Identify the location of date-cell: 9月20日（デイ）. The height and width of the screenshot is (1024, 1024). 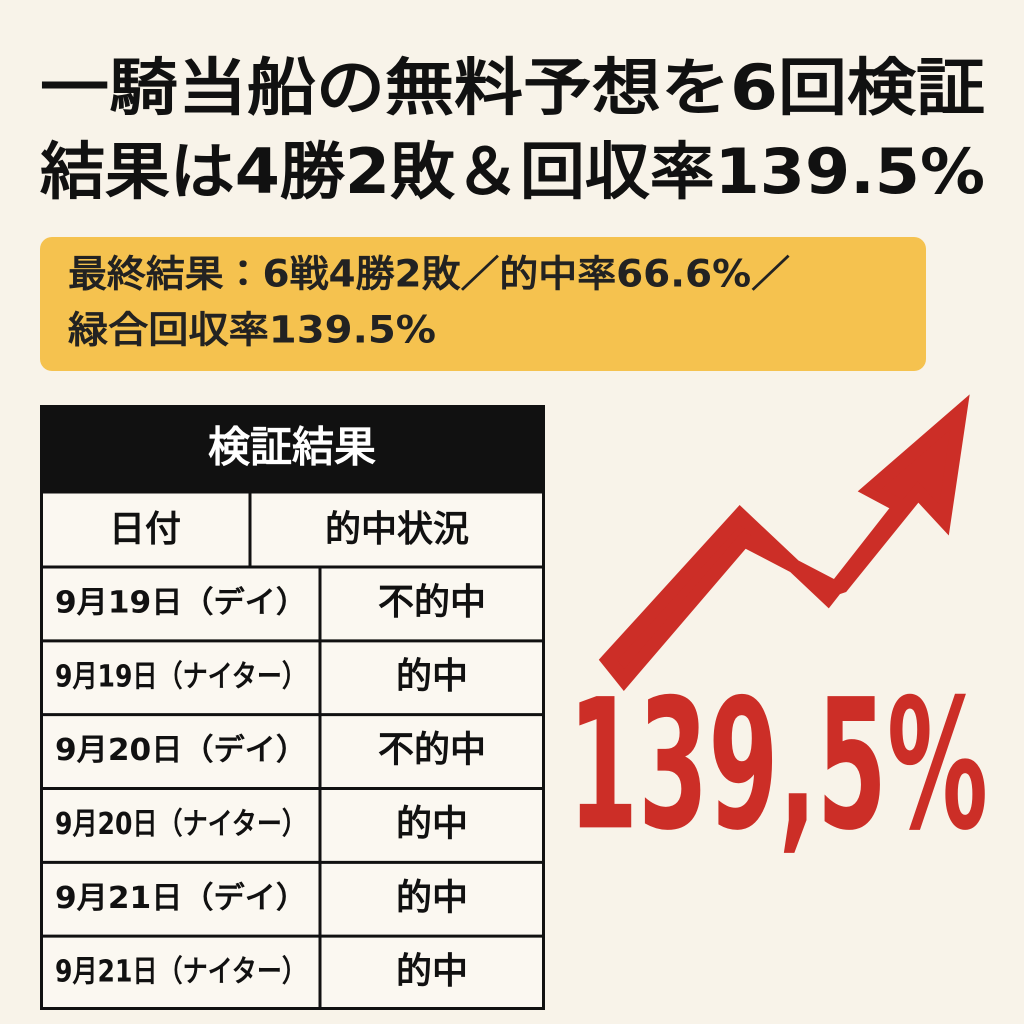
(181, 750).